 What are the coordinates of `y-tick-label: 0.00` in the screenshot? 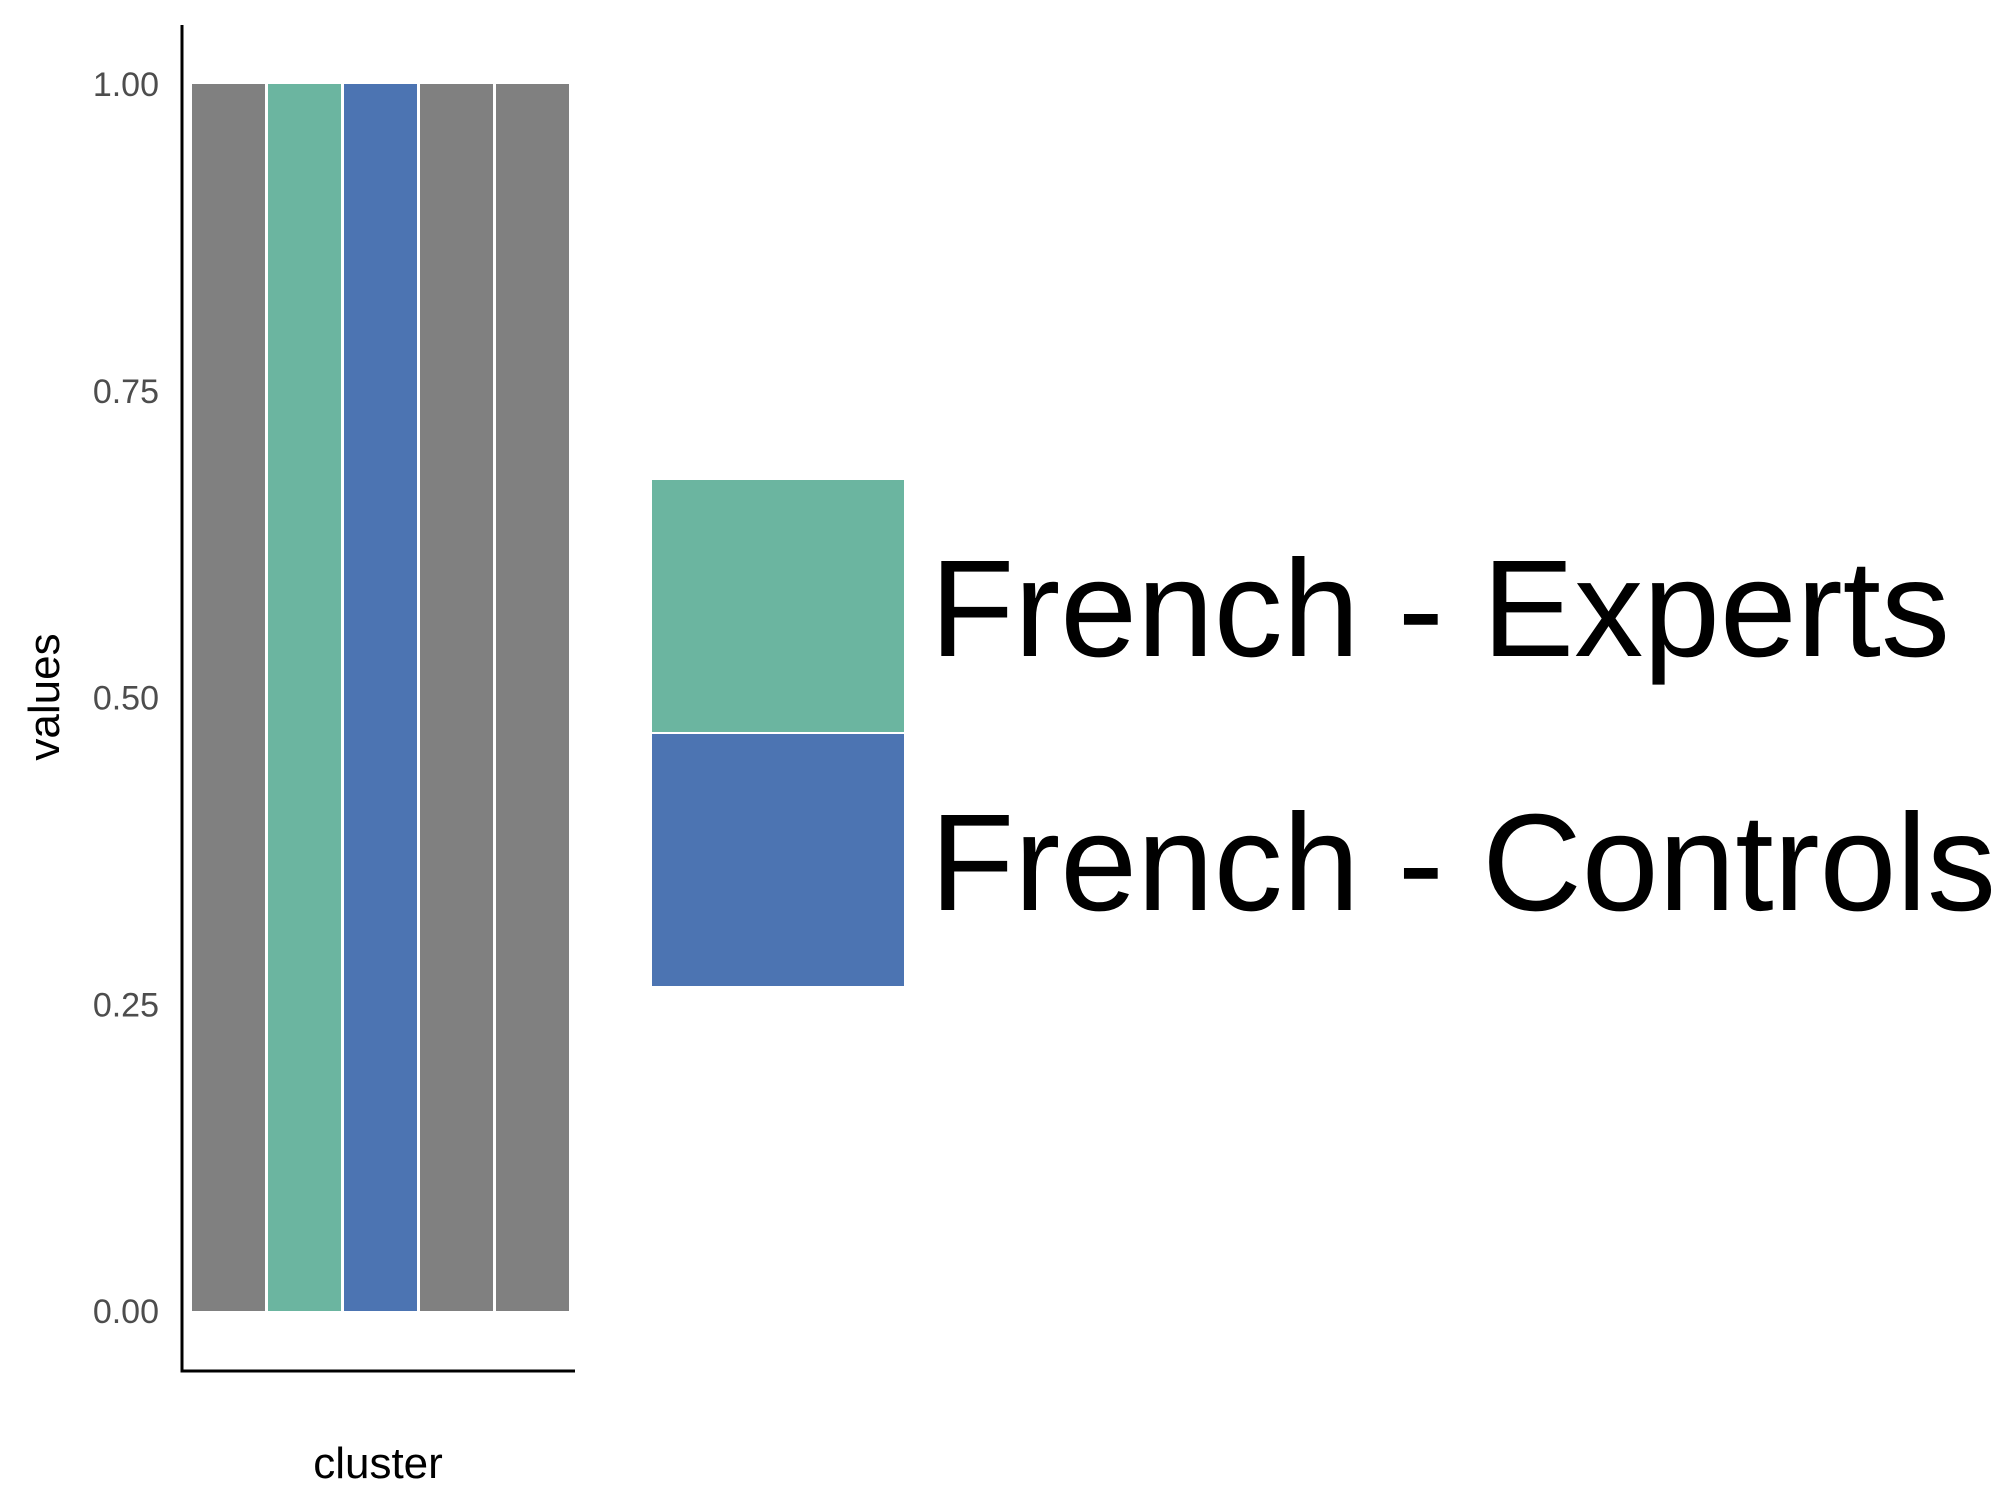 It's located at (126, 1312).